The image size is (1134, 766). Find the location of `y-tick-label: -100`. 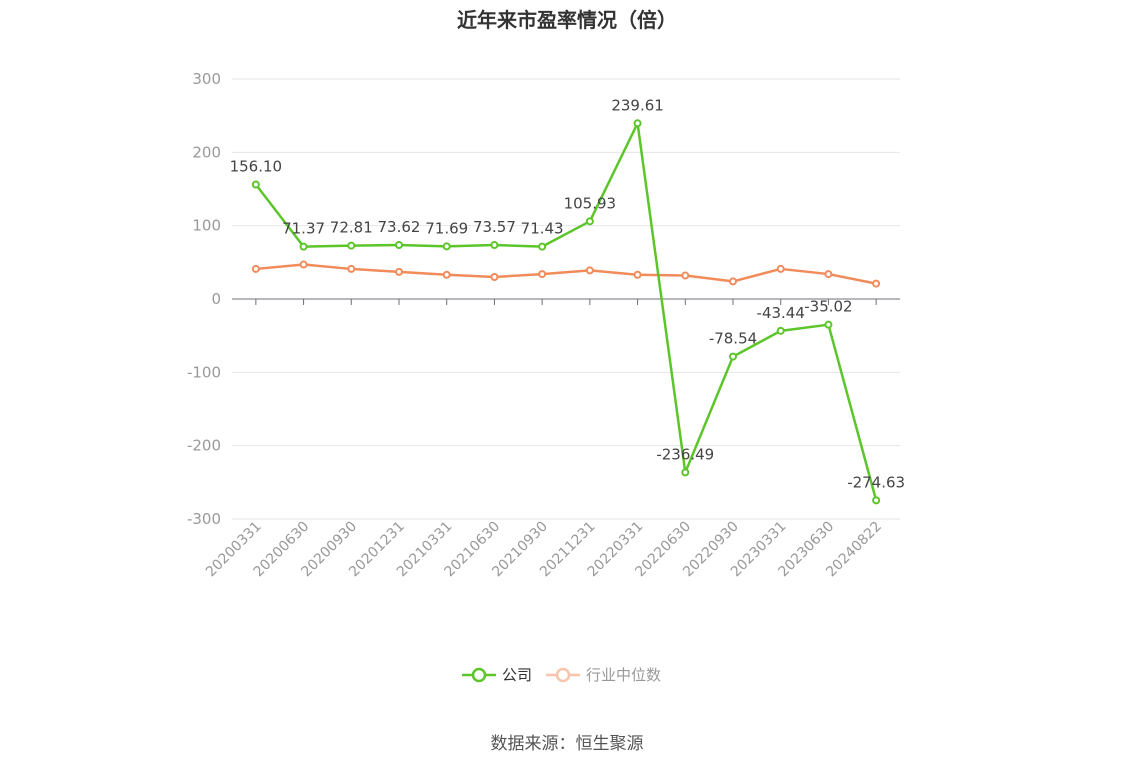

y-tick-label: -100 is located at coordinates (204, 372).